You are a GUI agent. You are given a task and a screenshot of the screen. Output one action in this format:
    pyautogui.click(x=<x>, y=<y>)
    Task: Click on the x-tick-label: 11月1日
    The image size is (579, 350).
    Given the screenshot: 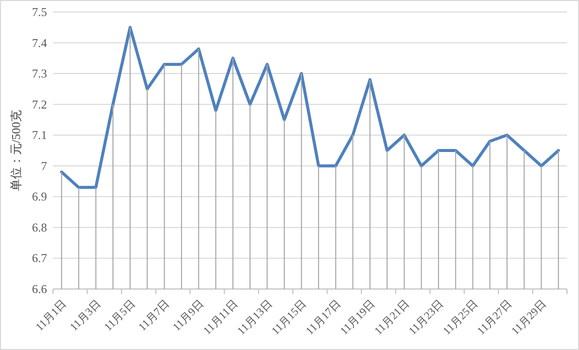 What is the action you would take?
    pyautogui.click(x=52, y=316)
    